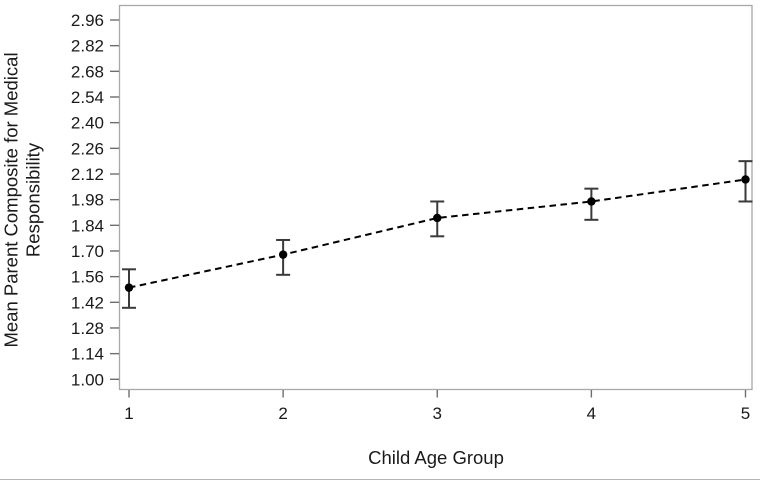  What do you see at coordinates (282, 413) in the screenshot?
I see `x-tick-label: 2` at bounding box center [282, 413].